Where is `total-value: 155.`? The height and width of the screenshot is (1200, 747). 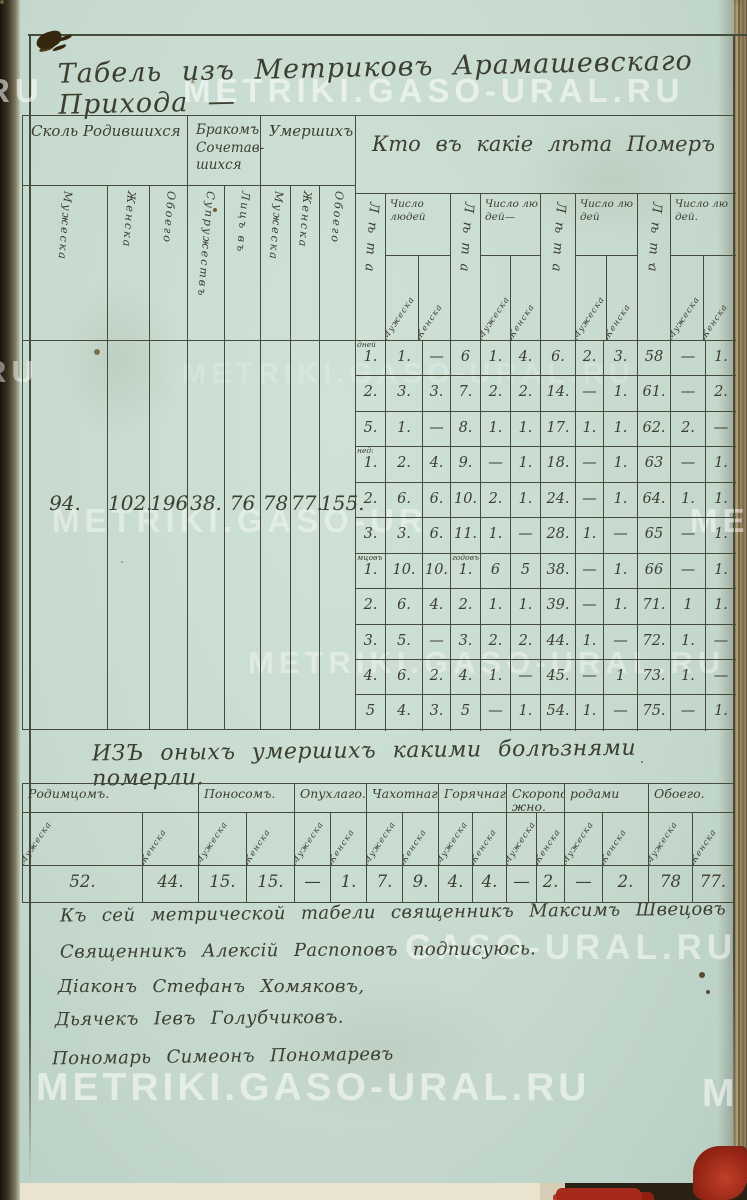 total-value: 155. is located at coordinates (342, 503).